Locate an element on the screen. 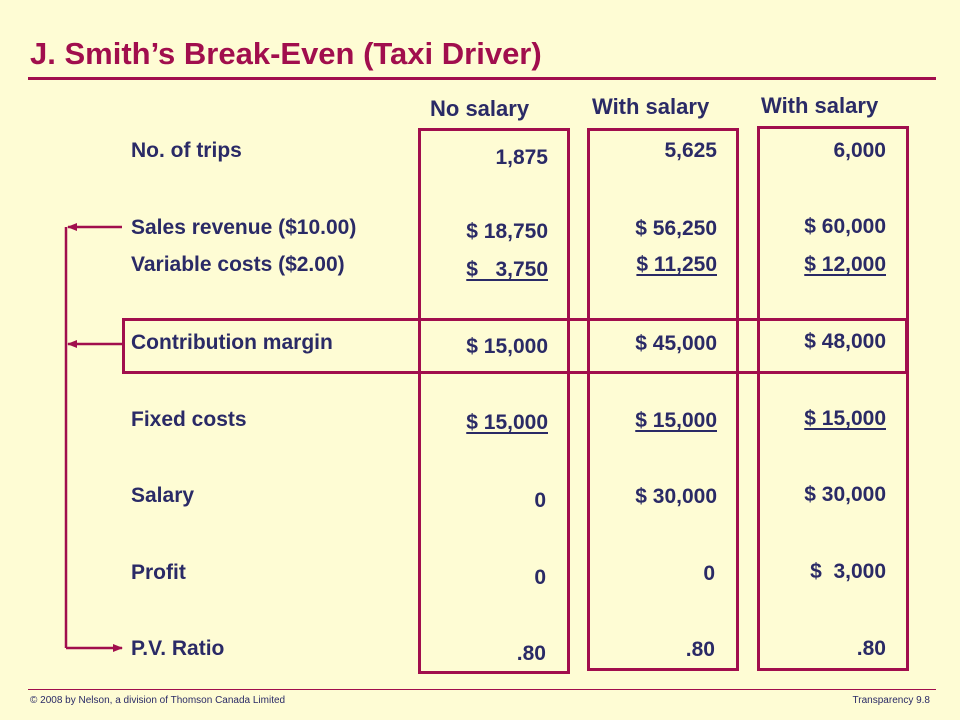 The width and height of the screenshot is (960, 720). column-box-no-salary is located at coordinates (494, 401).